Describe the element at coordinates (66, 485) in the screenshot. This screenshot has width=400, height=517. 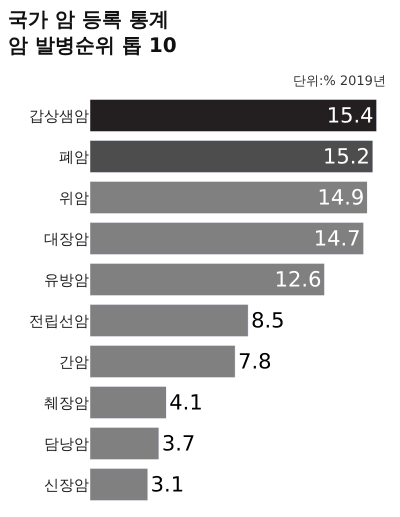
I see `y-tick-label: 신장암` at that location.